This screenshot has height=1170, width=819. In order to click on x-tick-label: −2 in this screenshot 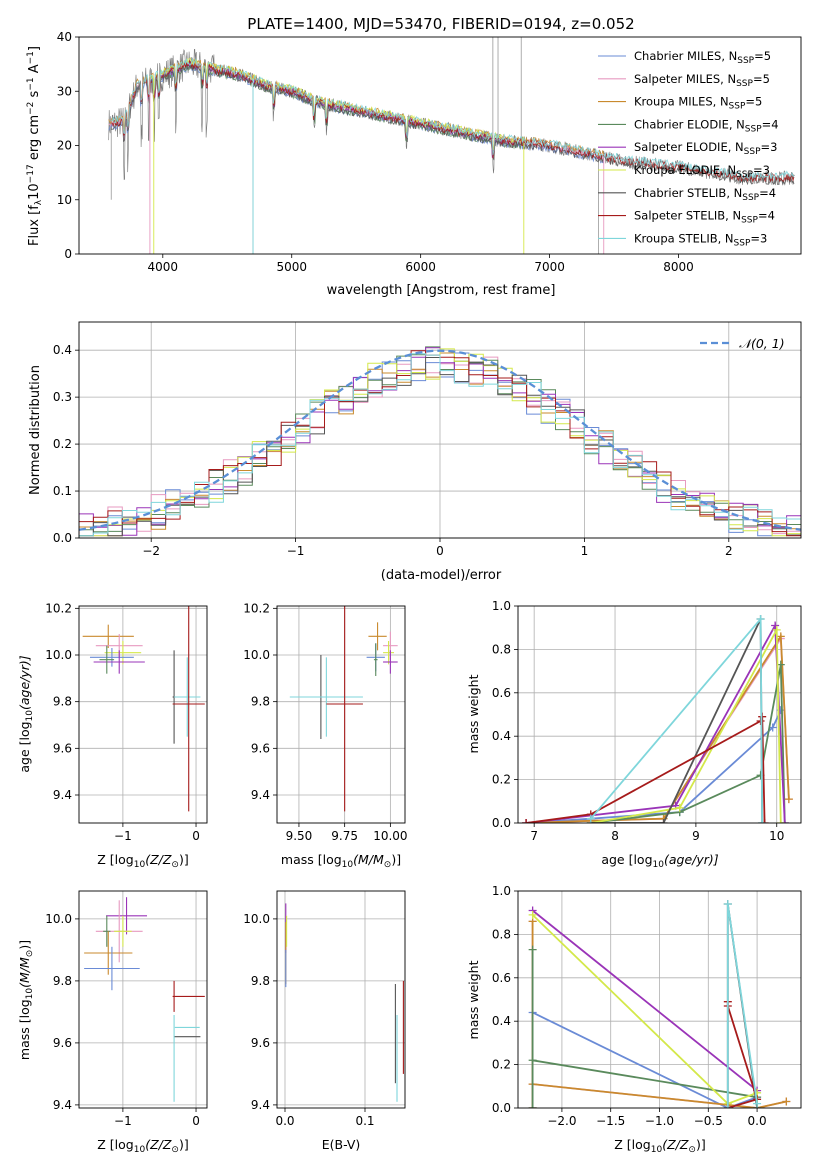, I will do `click(151, 551)`.